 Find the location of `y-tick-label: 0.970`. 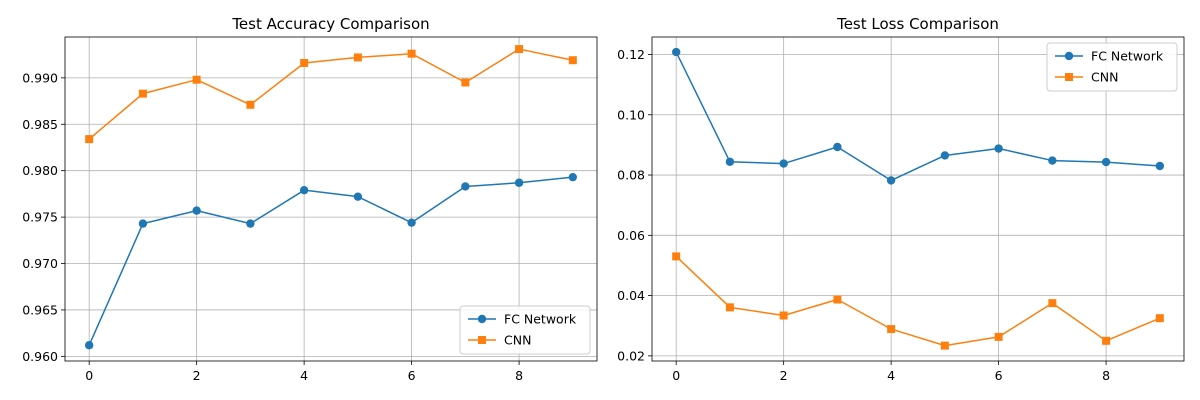

y-tick-label: 0.970 is located at coordinates (40, 263).